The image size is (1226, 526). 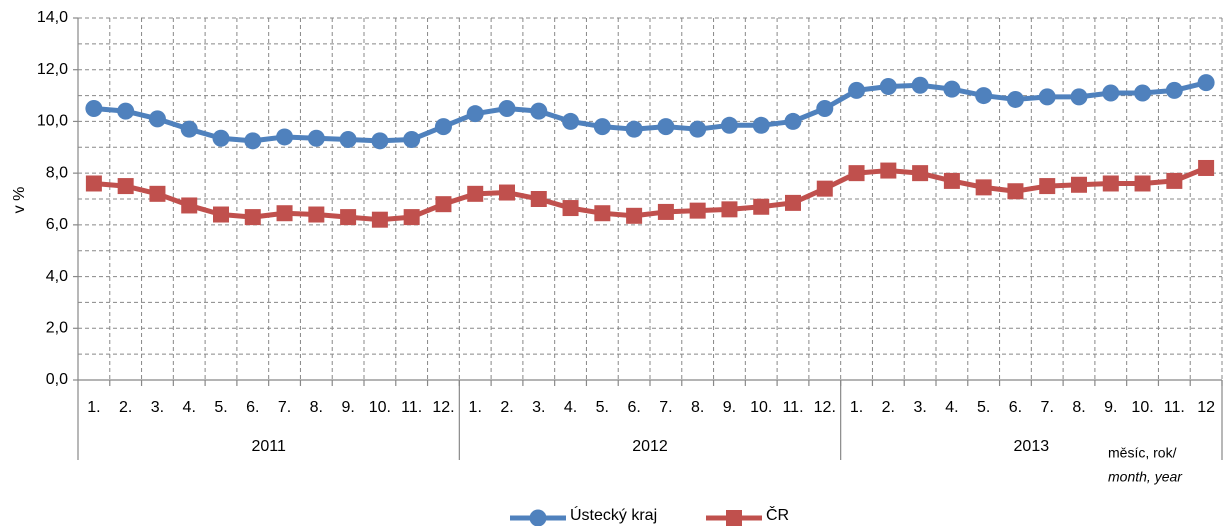 I want to click on legend-label: Ústecký kraj, so click(x=613, y=514).